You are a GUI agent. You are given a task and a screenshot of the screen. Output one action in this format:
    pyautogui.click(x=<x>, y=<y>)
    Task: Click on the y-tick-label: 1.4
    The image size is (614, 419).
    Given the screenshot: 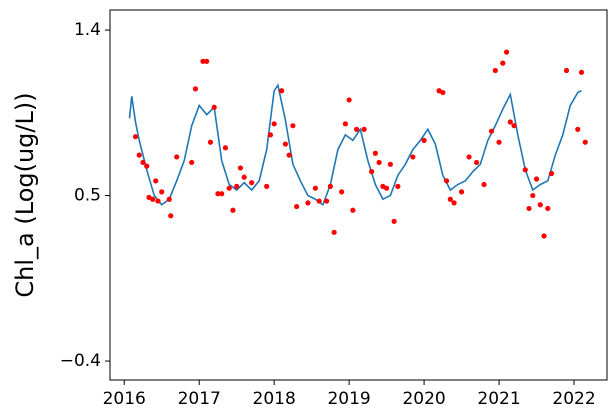 What is the action you would take?
    pyautogui.click(x=87, y=30)
    